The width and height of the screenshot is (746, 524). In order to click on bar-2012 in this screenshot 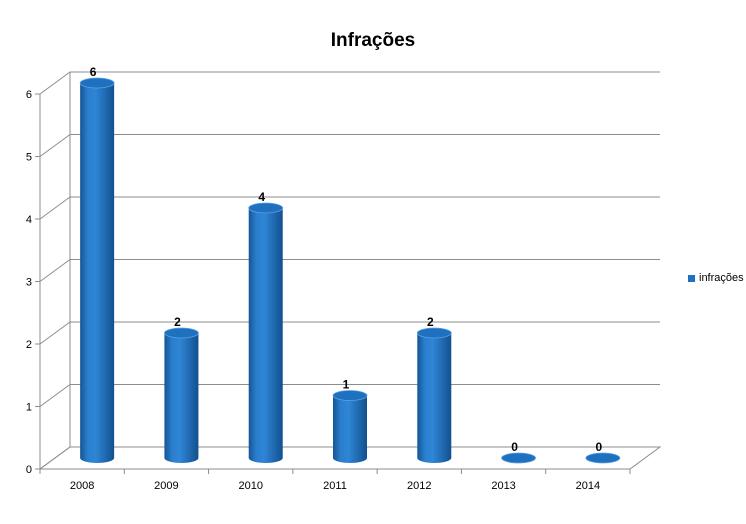, I will do `click(434, 395)`.